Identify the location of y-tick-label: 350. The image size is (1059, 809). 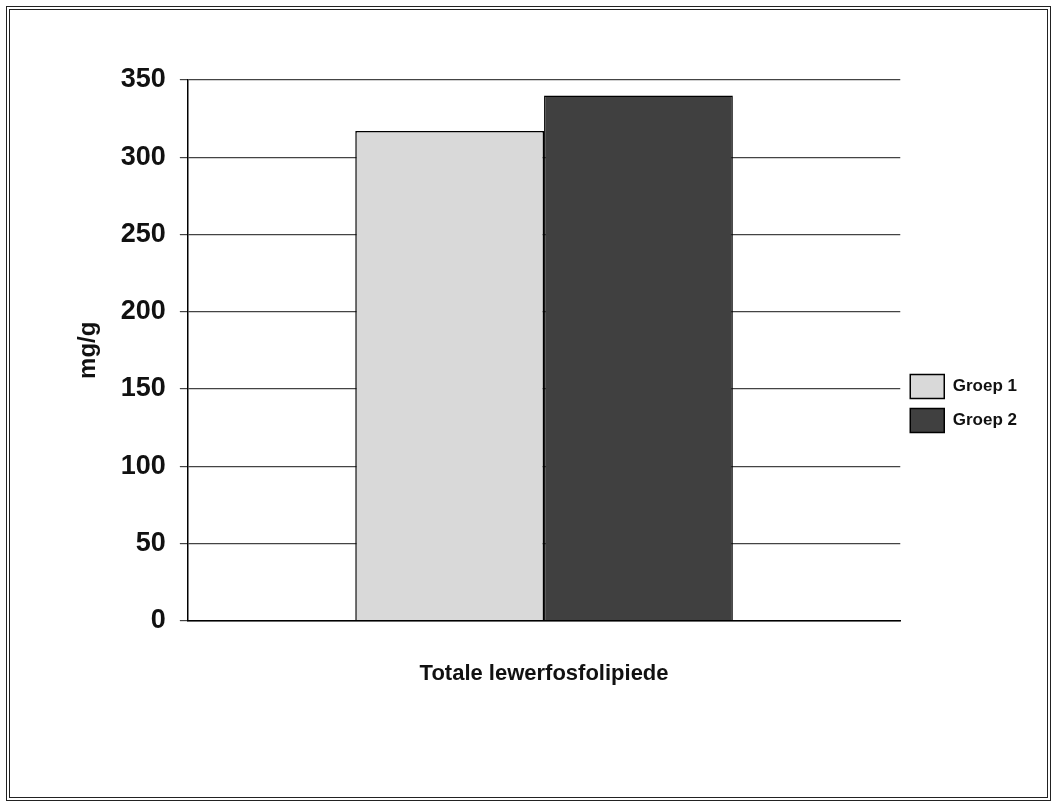
(143, 78).